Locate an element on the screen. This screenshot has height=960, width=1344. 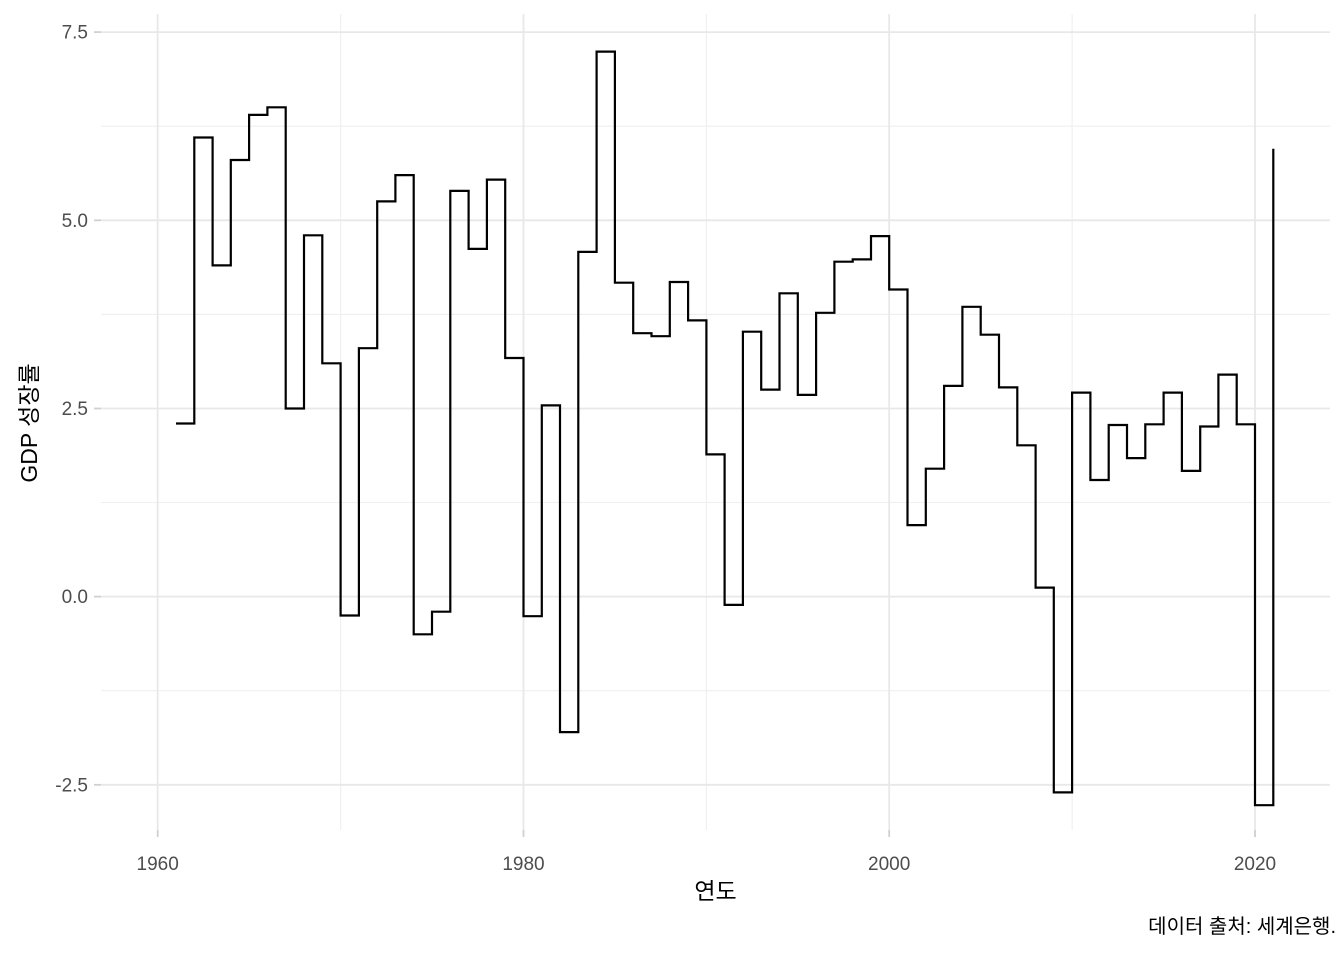
x-tick-label: 2020 is located at coordinates (1255, 864).